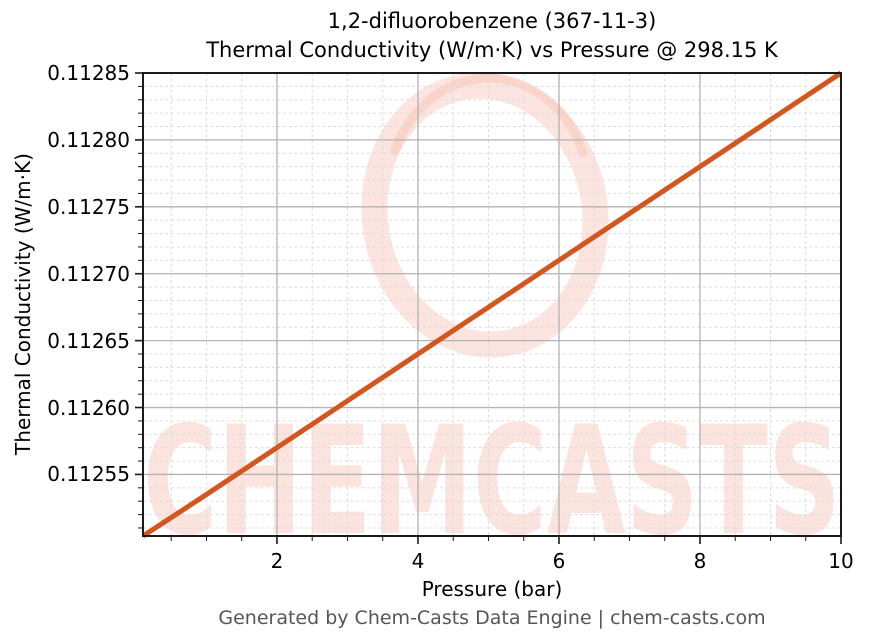 The image size is (869, 644). What do you see at coordinates (277, 561) in the screenshot?
I see `x-tick-label: 2` at bounding box center [277, 561].